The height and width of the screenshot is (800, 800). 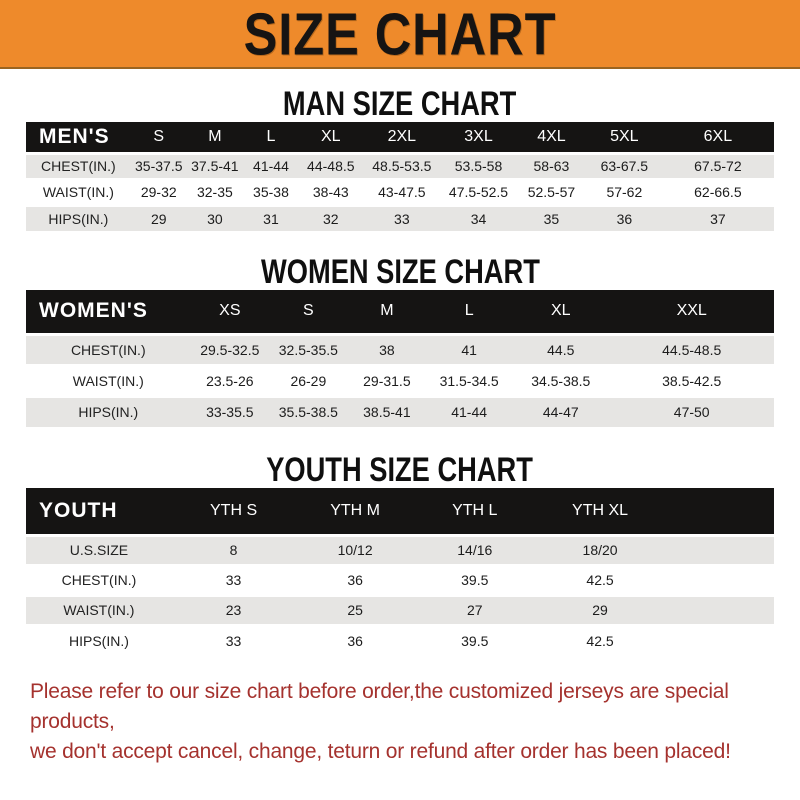 I want to click on youth-header-row: YOUTH YTH S YTH M YTH L YTH XL, so click(x=400, y=512).